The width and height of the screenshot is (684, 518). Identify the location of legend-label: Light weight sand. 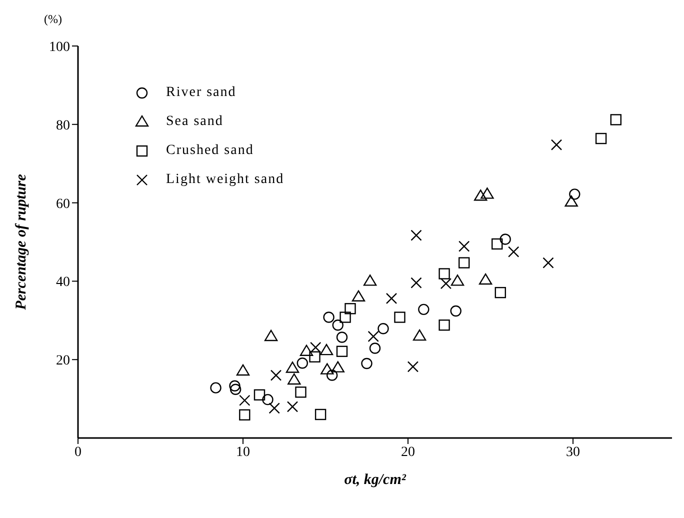
(225, 180).